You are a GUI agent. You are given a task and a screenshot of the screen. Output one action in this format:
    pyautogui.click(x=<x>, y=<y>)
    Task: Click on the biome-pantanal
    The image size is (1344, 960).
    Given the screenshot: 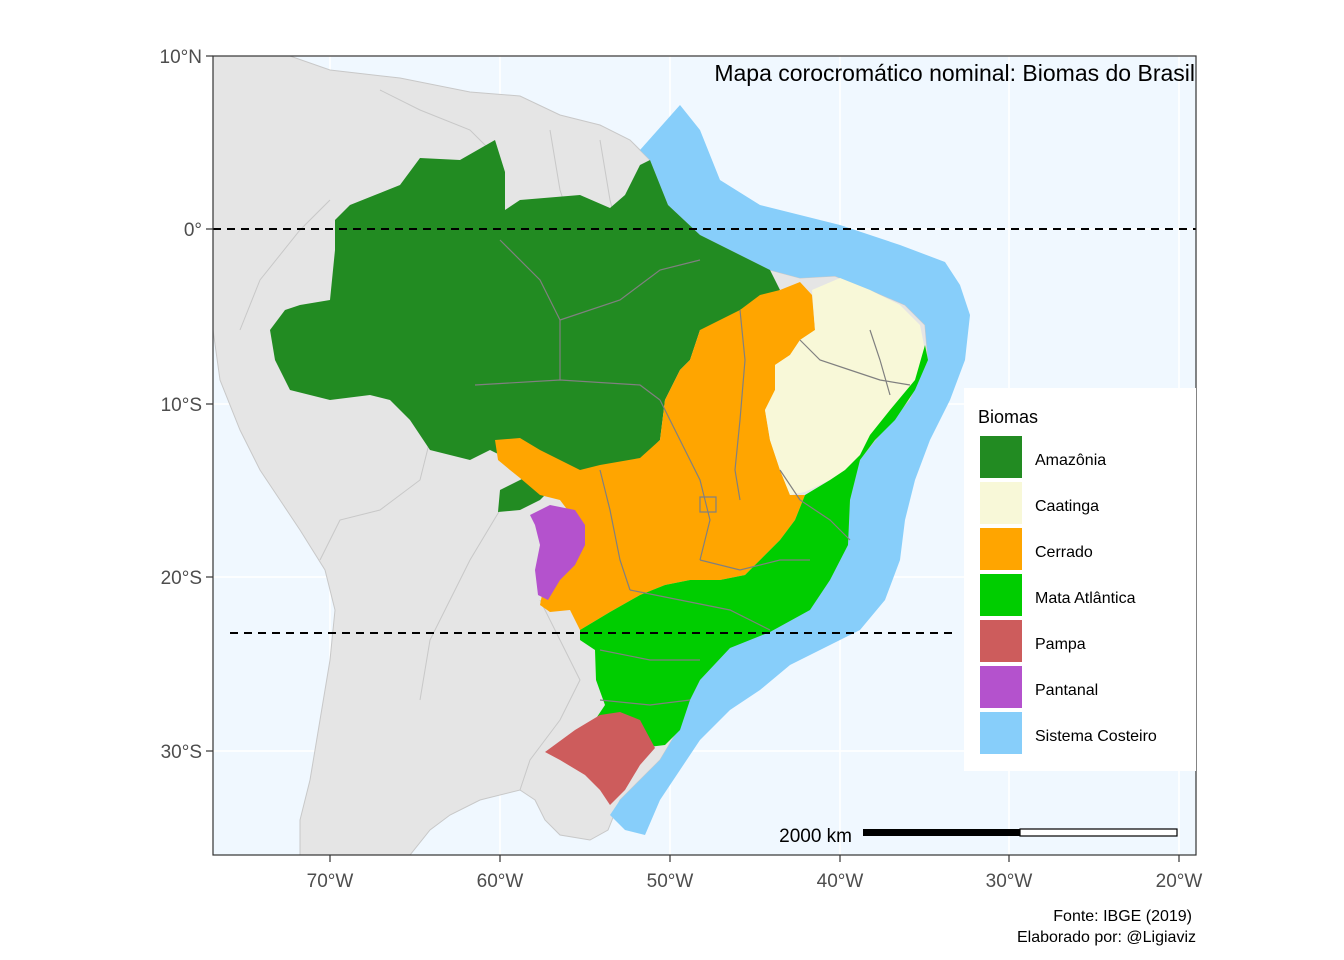 What is the action you would take?
    pyautogui.click(x=557, y=552)
    